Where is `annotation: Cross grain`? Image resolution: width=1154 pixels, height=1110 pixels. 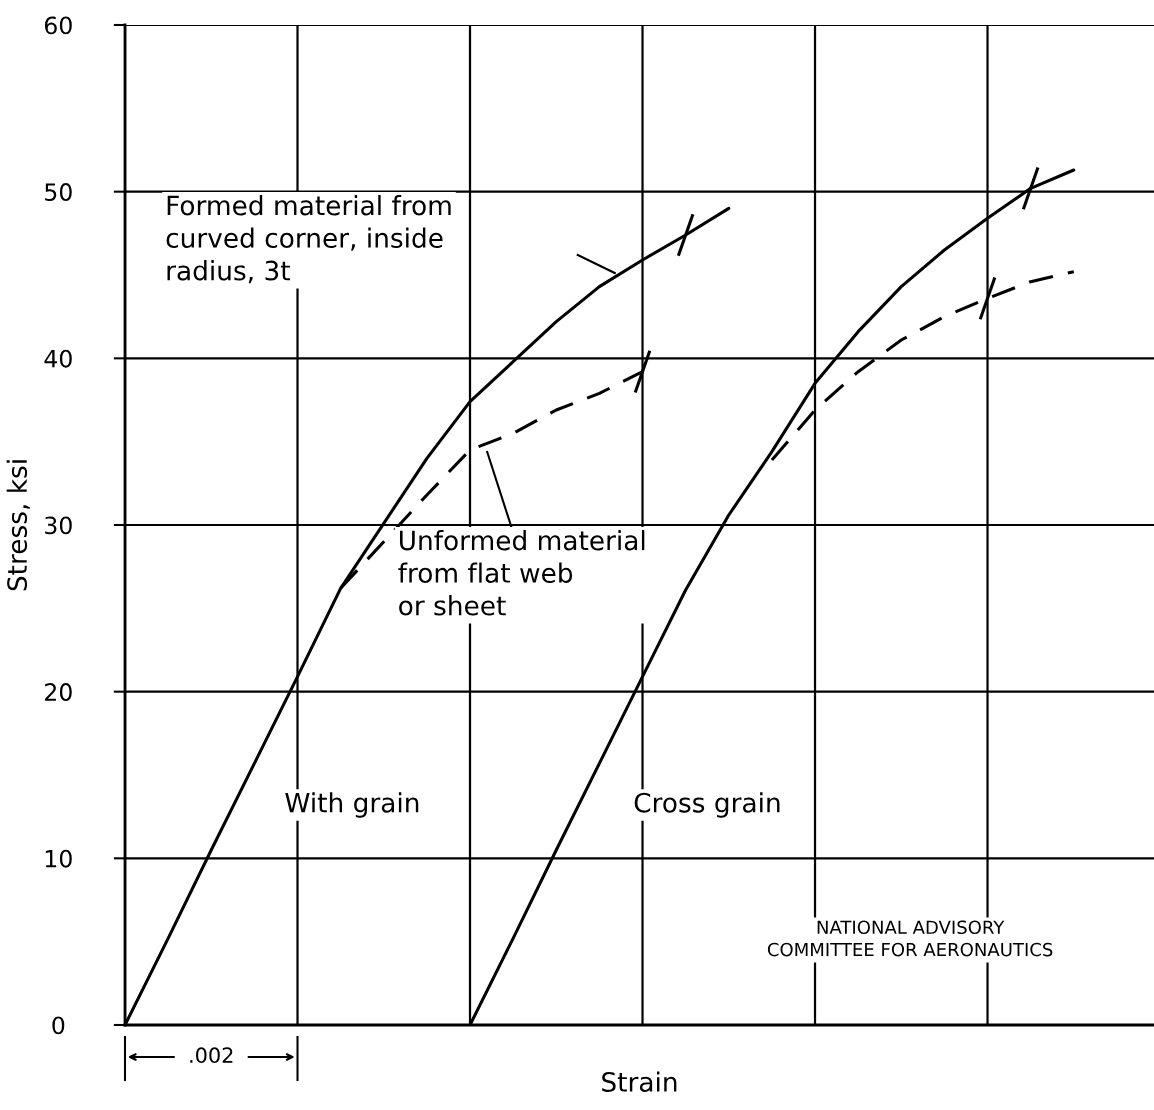
annotation: Cross grain is located at coordinates (707, 805).